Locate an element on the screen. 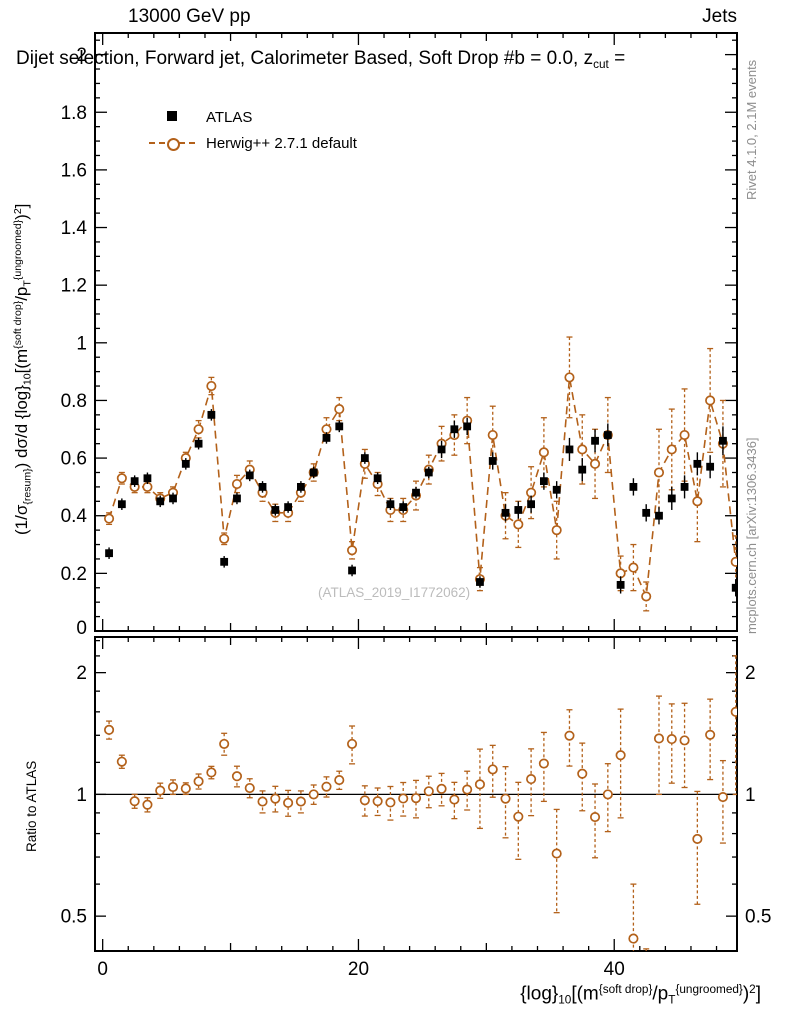 The width and height of the screenshot is (786, 1024). analysis-group-label: Jets is located at coordinates (719, 16).